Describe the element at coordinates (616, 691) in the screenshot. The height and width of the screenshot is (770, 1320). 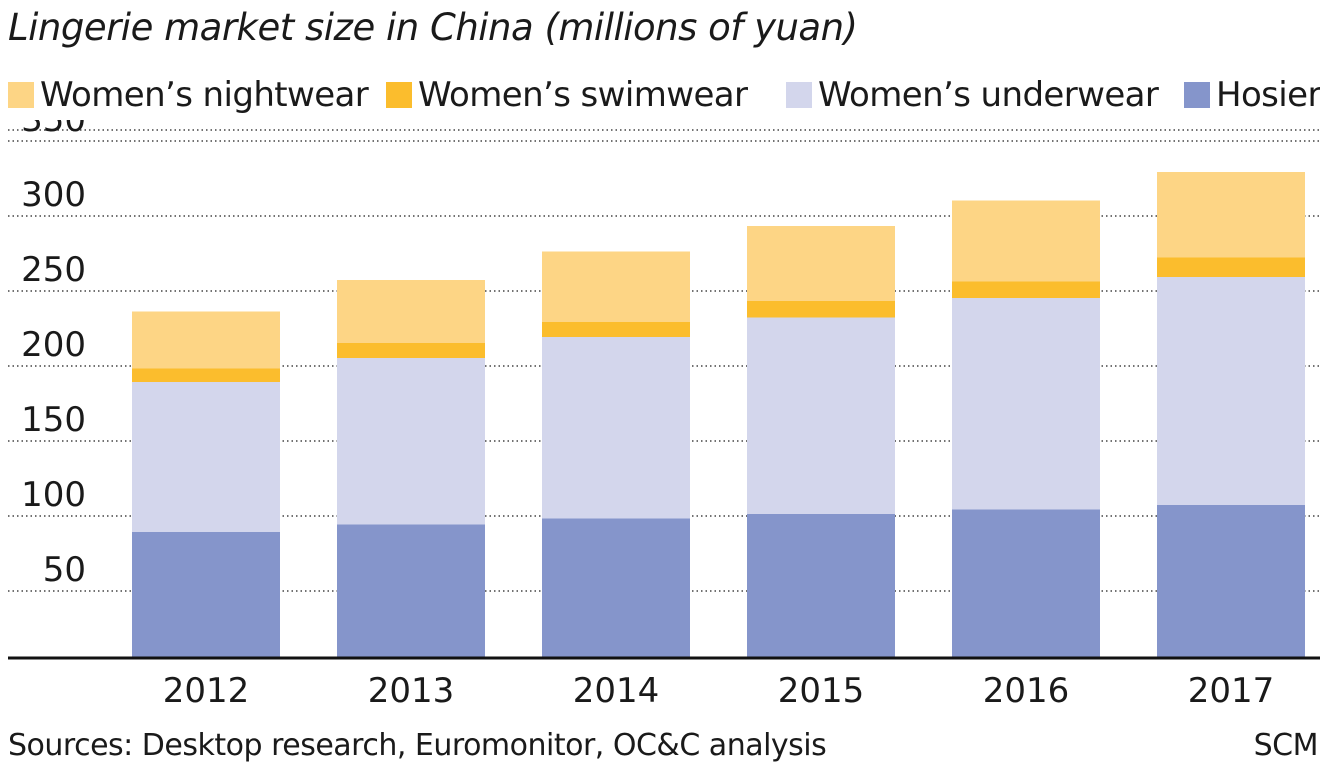
I see `x-tick-label: 2014` at that location.